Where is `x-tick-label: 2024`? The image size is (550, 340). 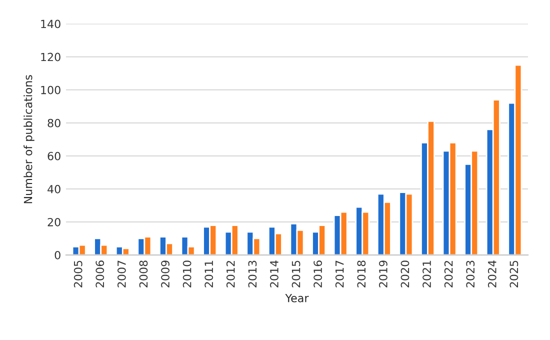 x-tick-label: 2024 is located at coordinates (492, 274).